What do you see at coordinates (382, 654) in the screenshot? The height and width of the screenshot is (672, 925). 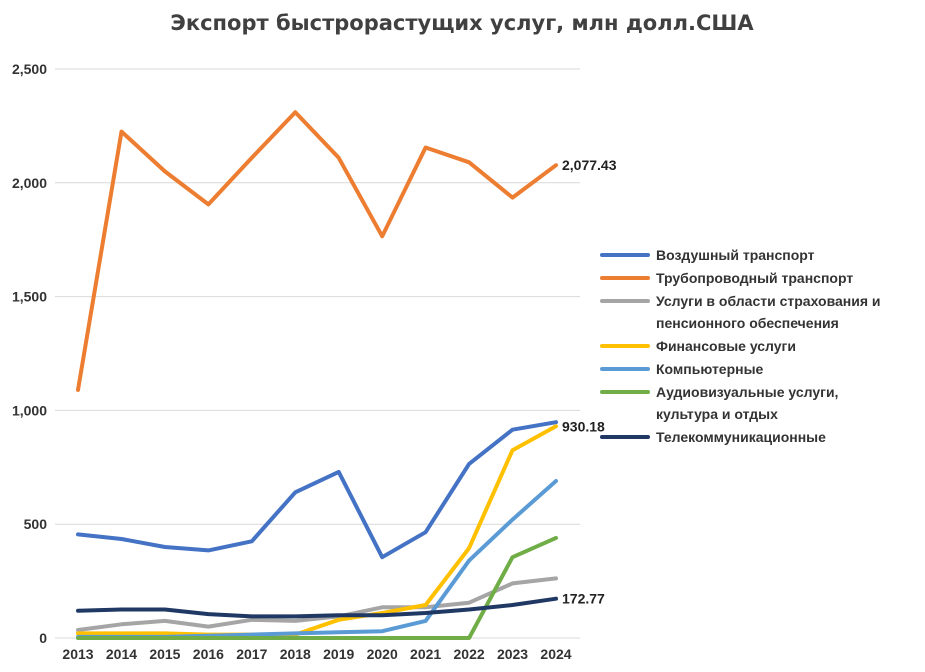 I see `x-tick-label: 2020` at bounding box center [382, 654].